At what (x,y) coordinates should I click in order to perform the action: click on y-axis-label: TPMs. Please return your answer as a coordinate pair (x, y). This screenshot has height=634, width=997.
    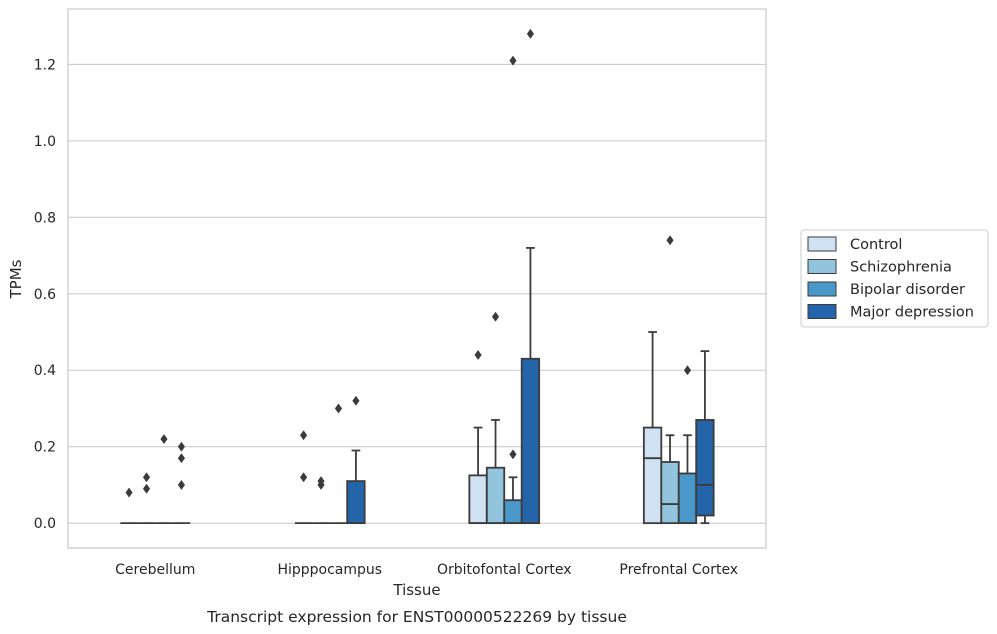
    Looking at the image, I should click on (16, 279).